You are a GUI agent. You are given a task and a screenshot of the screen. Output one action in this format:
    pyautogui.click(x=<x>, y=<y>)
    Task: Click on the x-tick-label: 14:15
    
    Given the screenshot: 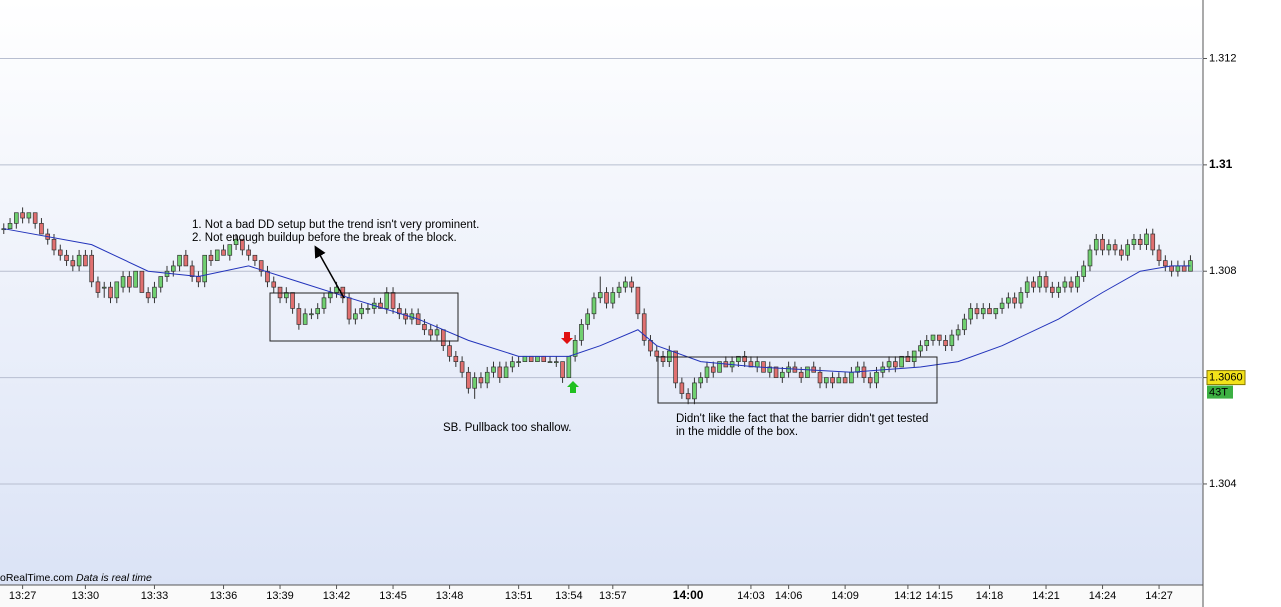 What is the action you would take?
    pyautogui.click(x=940, y=596)
    